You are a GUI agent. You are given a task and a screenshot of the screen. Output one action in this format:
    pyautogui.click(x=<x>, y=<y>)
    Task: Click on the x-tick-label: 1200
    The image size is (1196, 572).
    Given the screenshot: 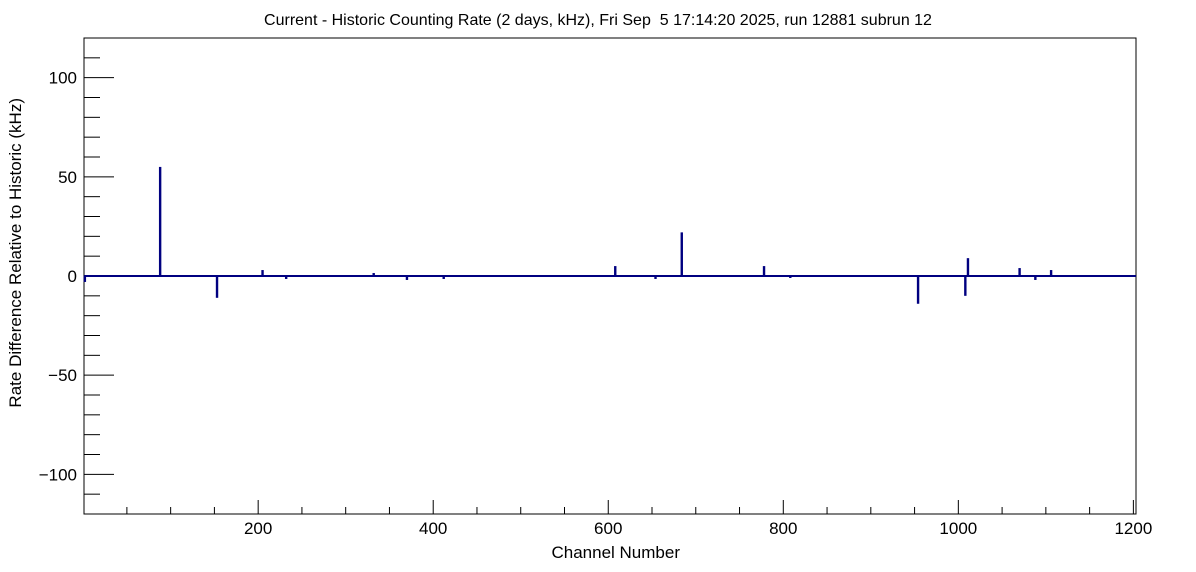 What is the action you would take?
    pyautogui.click(x=1133, y=528)
    